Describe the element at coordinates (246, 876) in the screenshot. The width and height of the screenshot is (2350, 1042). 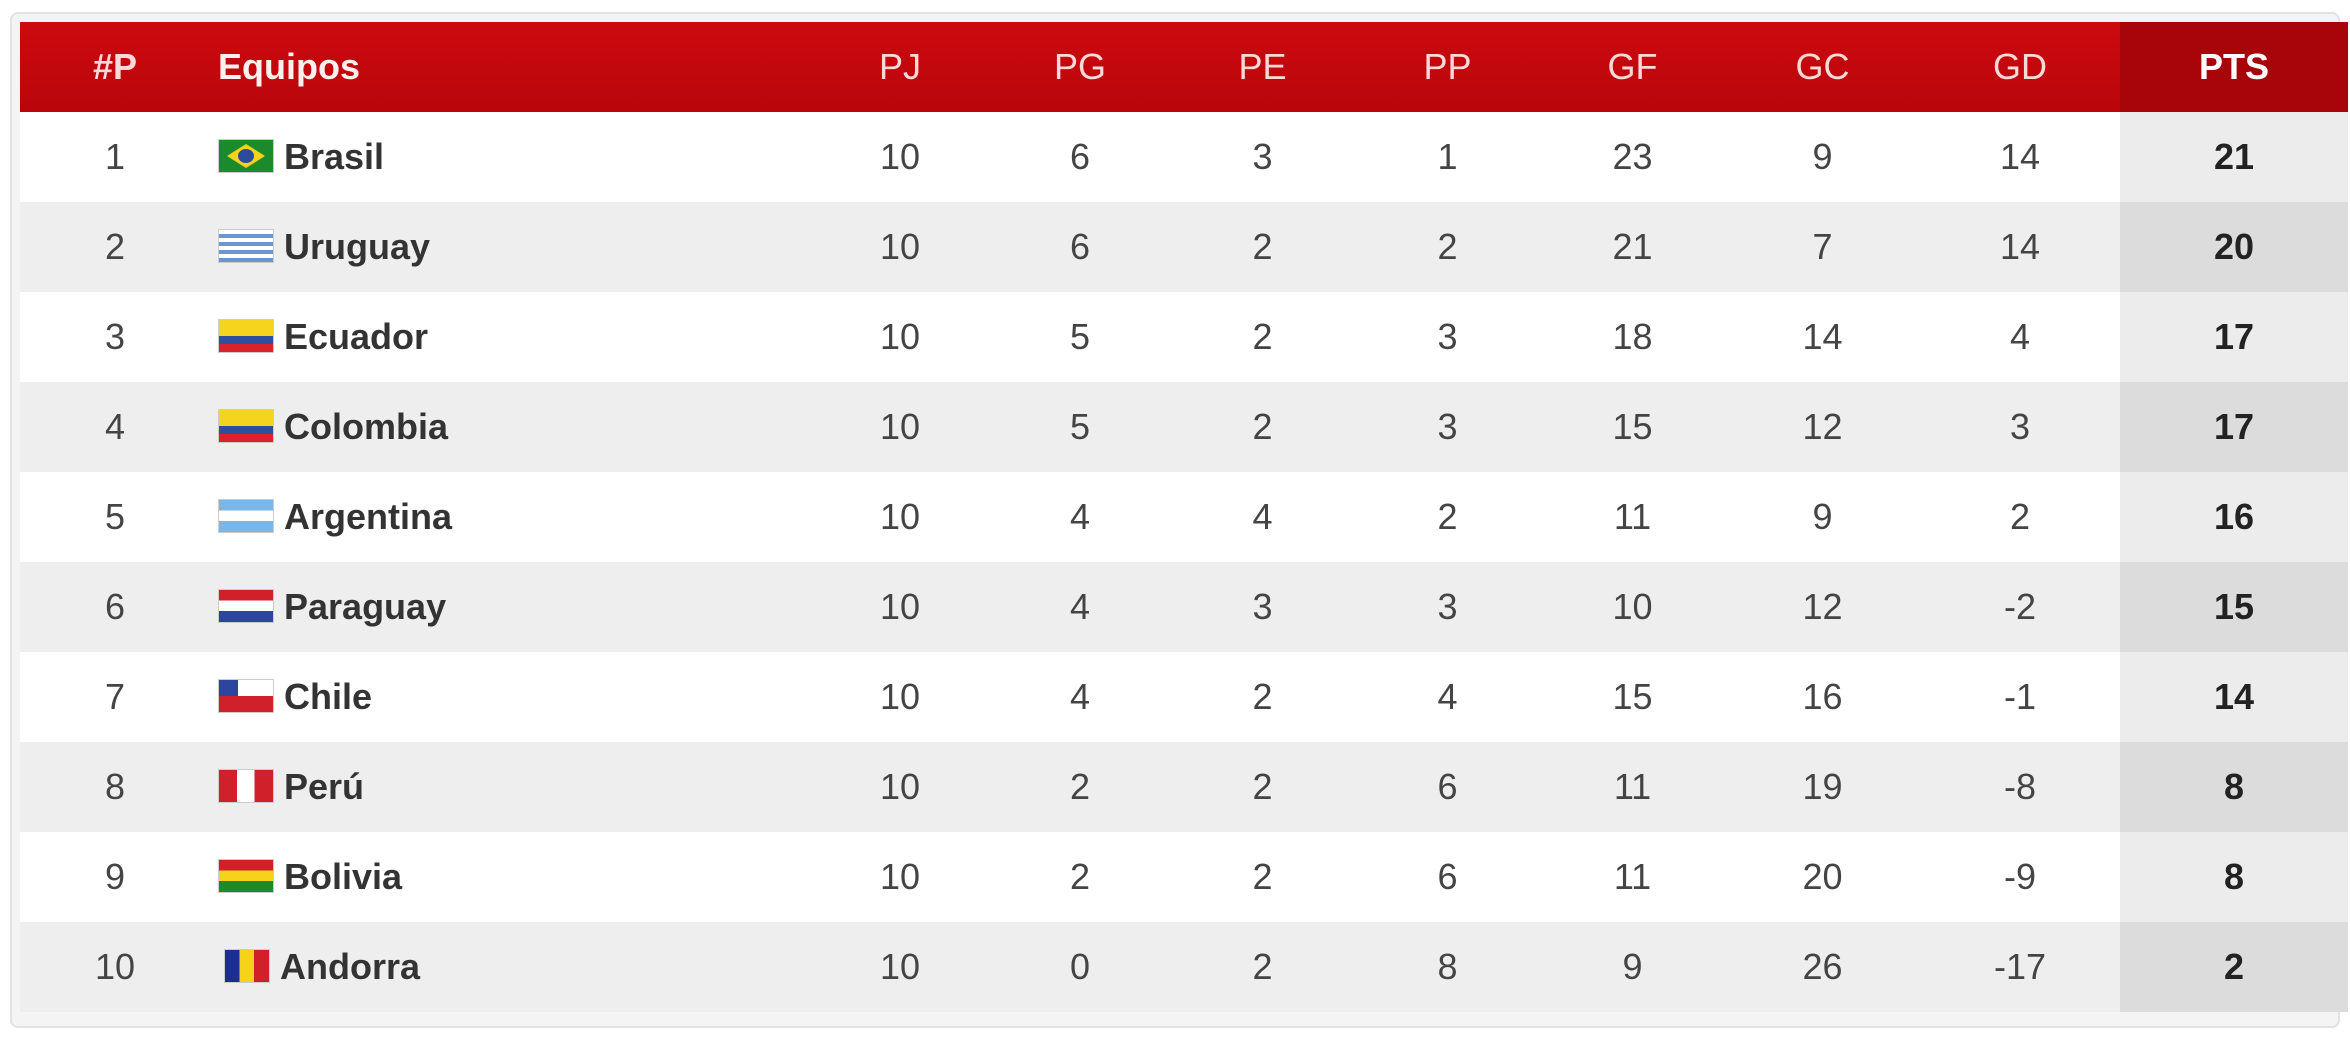
I see `flag-bo-icon` at that location.